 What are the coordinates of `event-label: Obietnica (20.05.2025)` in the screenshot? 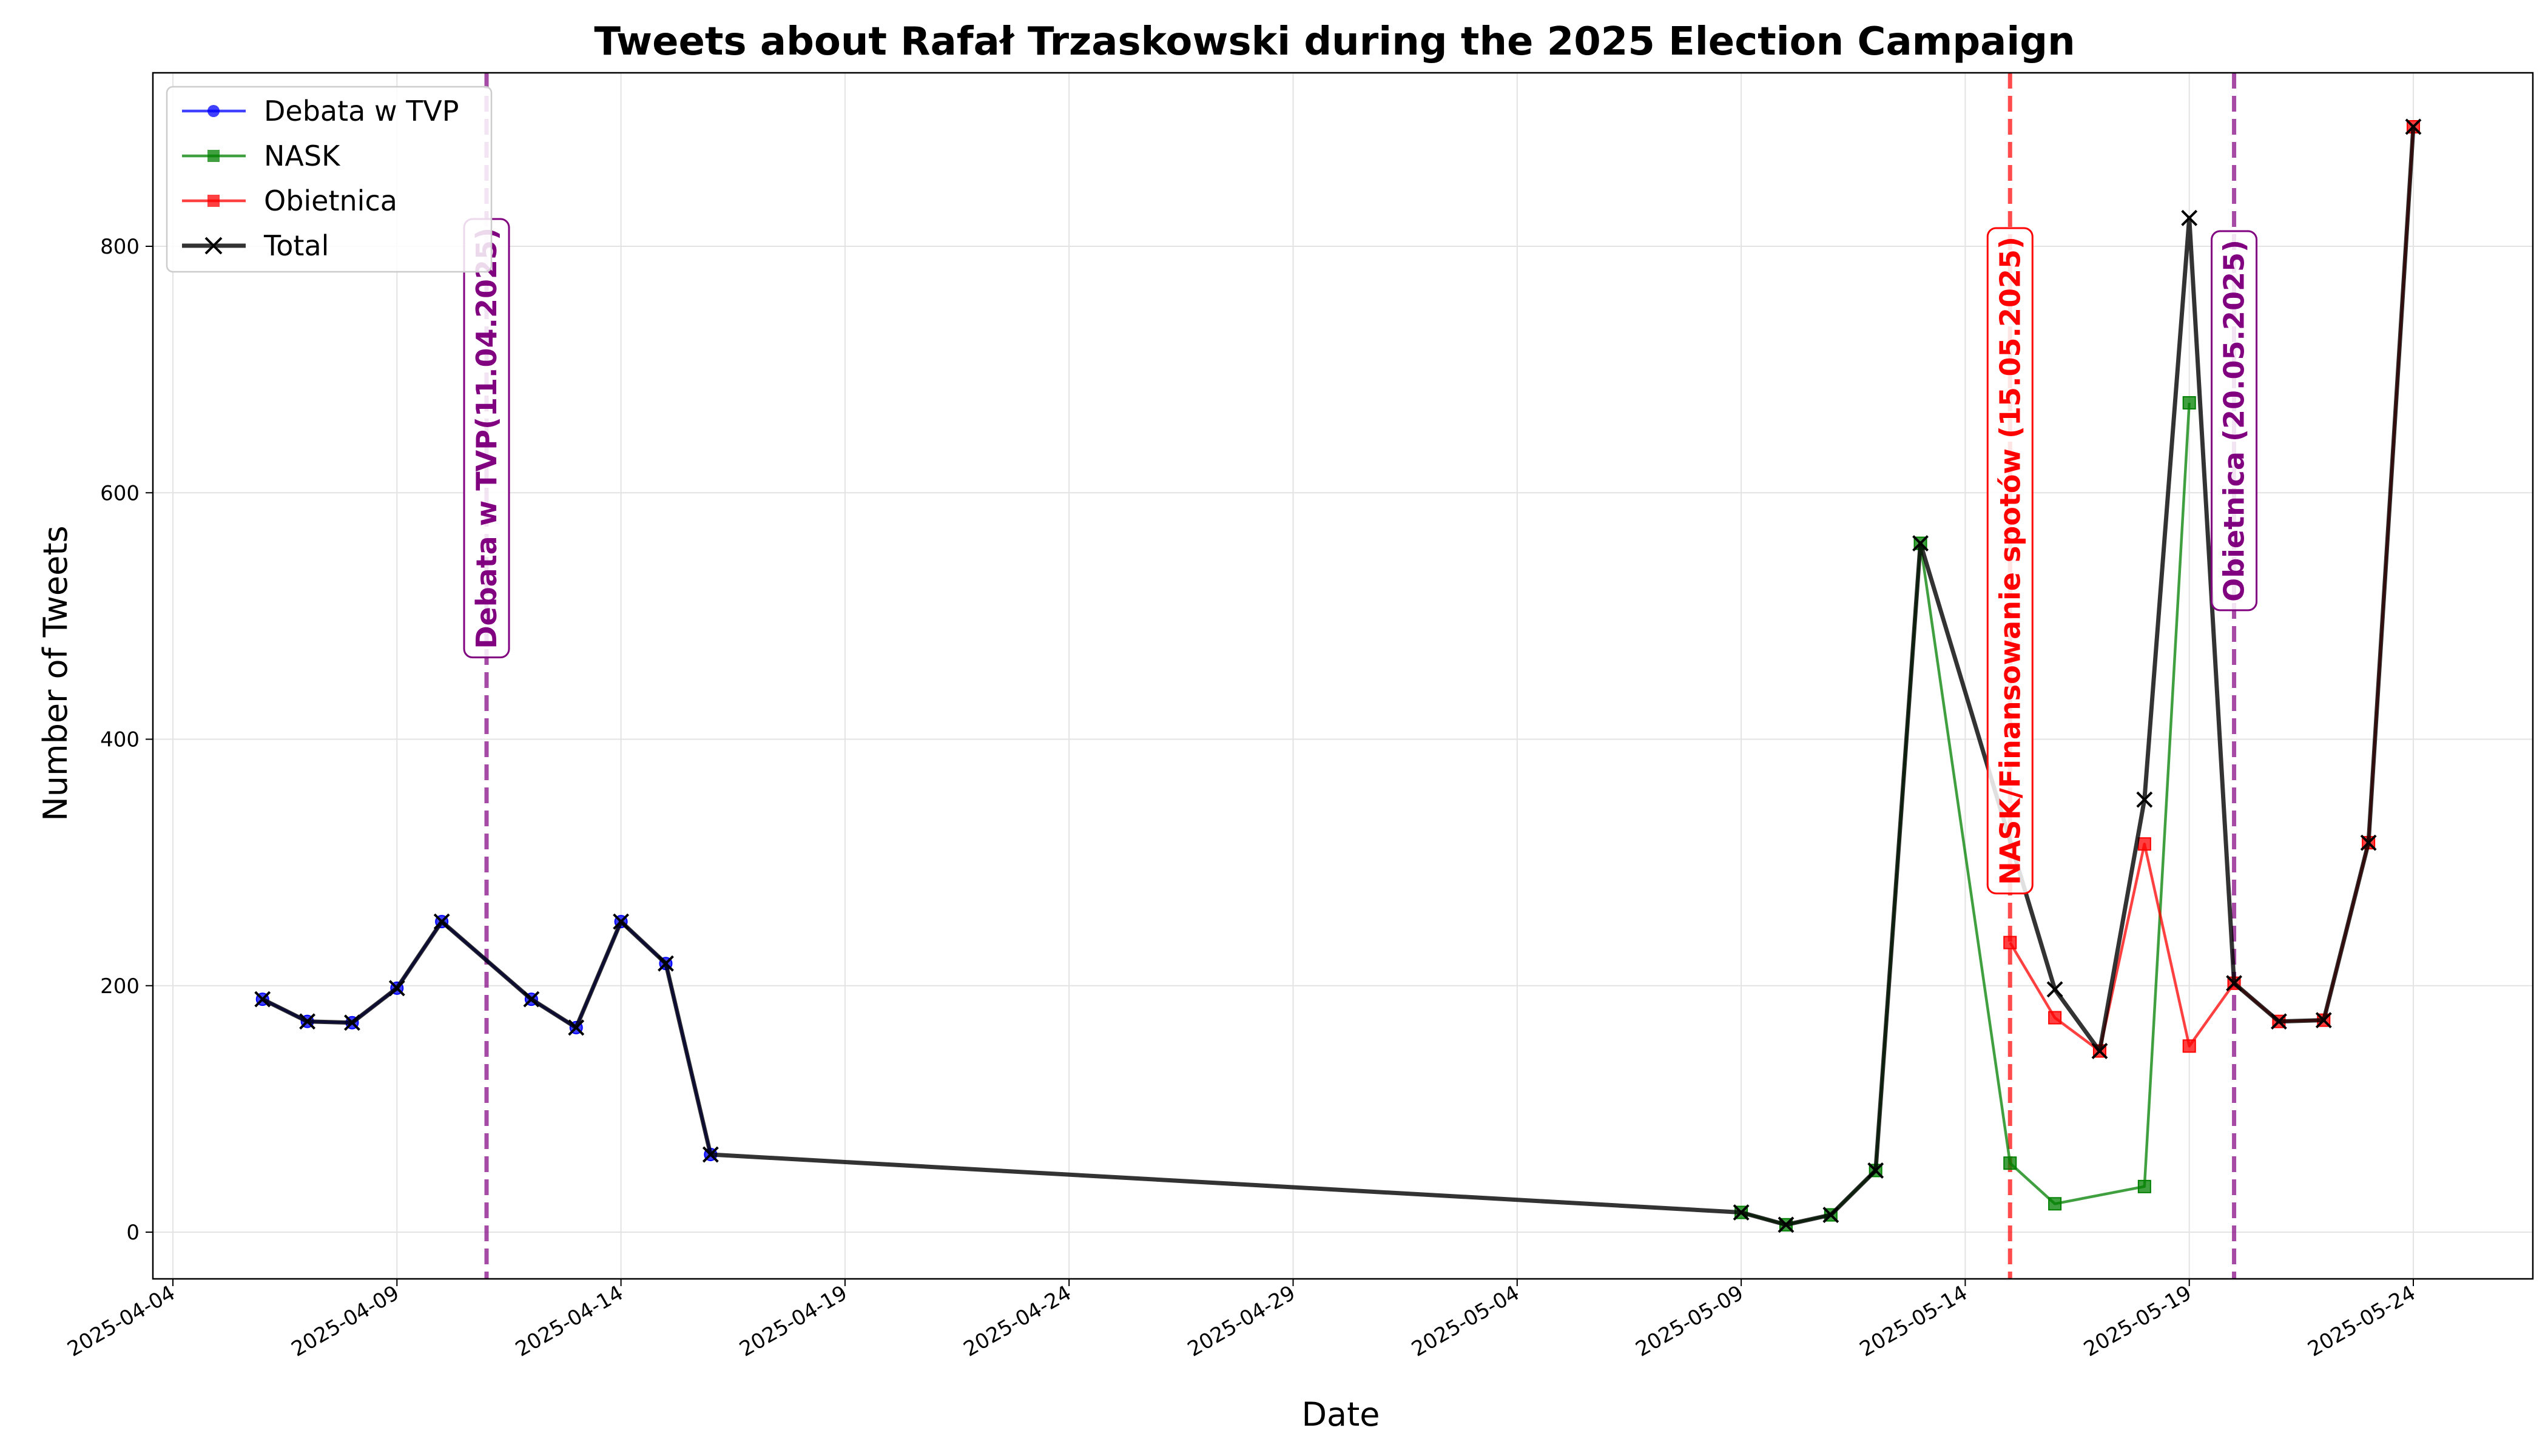 It's located at (2234, 421).